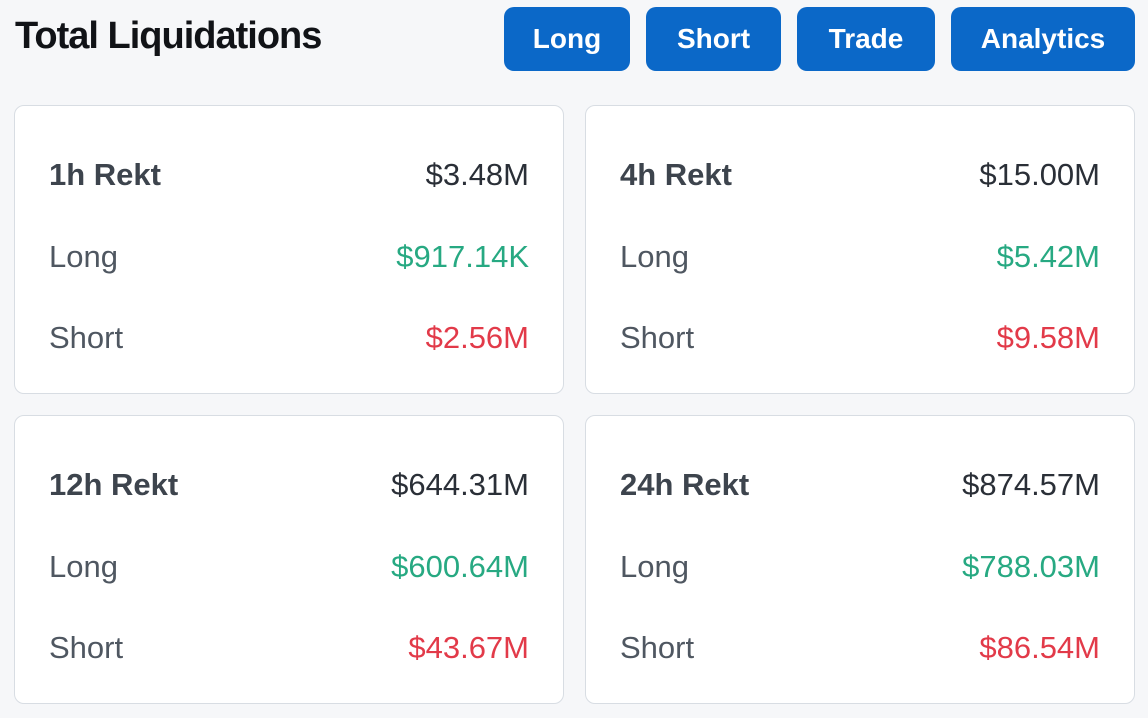  I want to click on page-title: Total Liquidations, so click(168, 36).